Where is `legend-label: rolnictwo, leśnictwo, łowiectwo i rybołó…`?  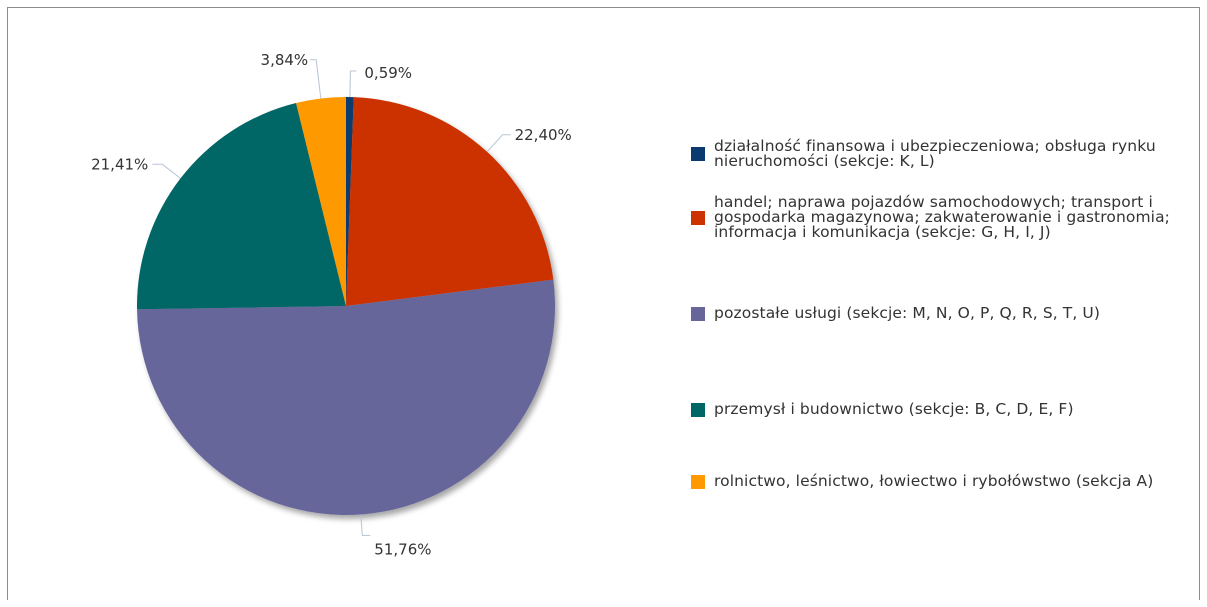 legend-label: rolnictwo, leśnictwo, łowiectwo i rybołó… is located at coordinates (934, 481).